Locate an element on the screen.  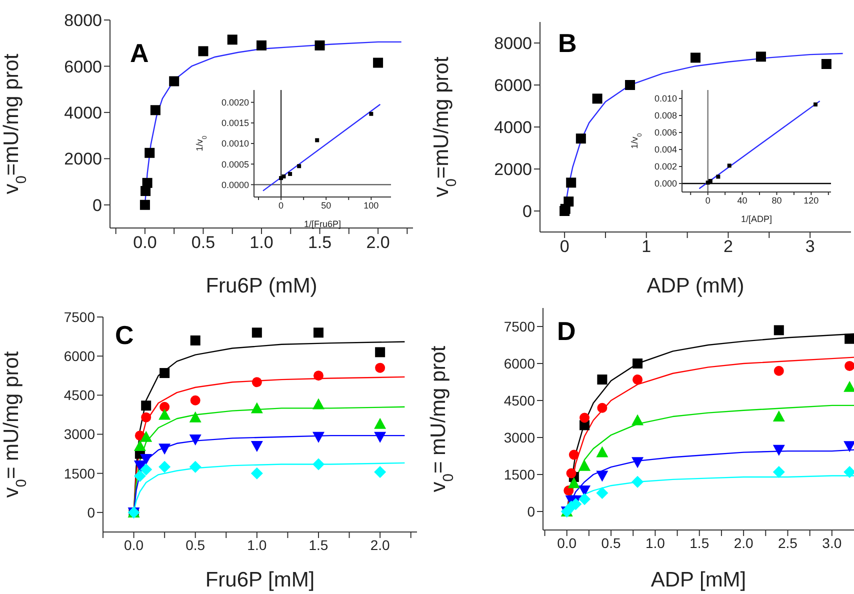
y-tick-label: 0.010 is located at coordinates (665, 99).